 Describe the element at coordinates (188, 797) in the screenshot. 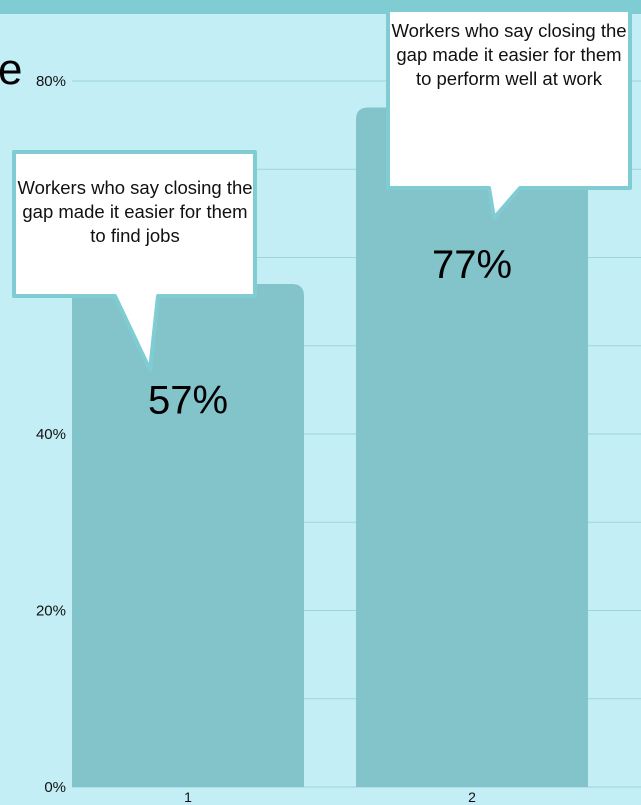

I see `x-tick-label-1: 1` at that location.